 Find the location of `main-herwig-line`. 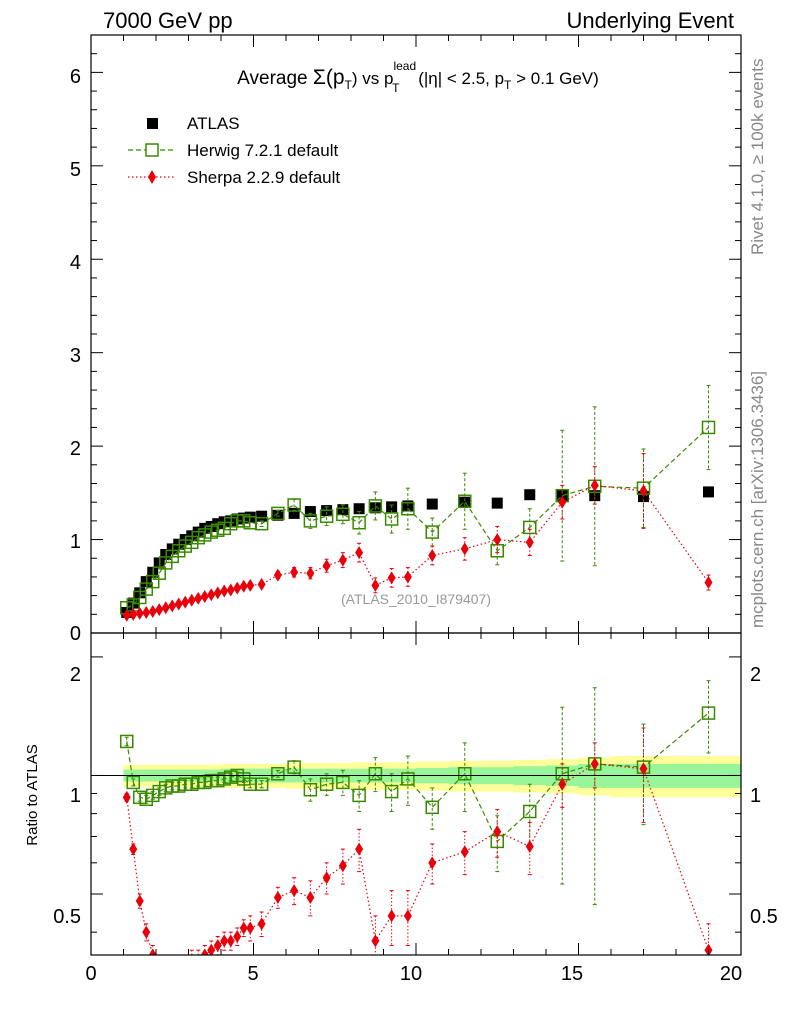

main-herwig-line is located at coordinates (417, 517).